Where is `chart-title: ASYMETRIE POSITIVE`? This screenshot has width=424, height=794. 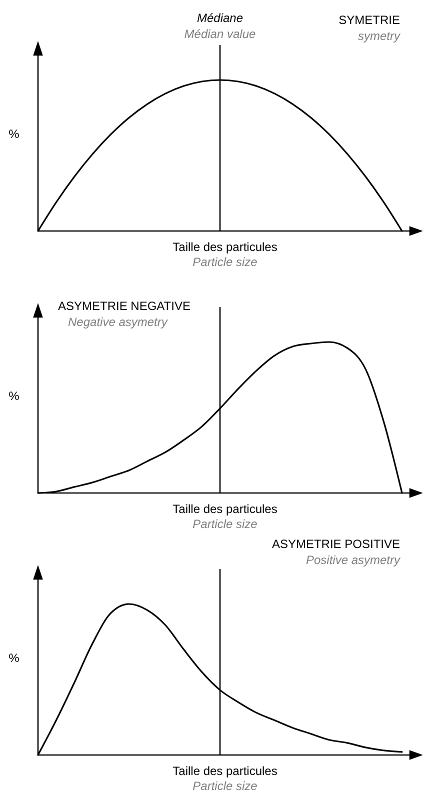 chart-title: ASYMETRIE POSITIVE is located at coordinates (336, 544).